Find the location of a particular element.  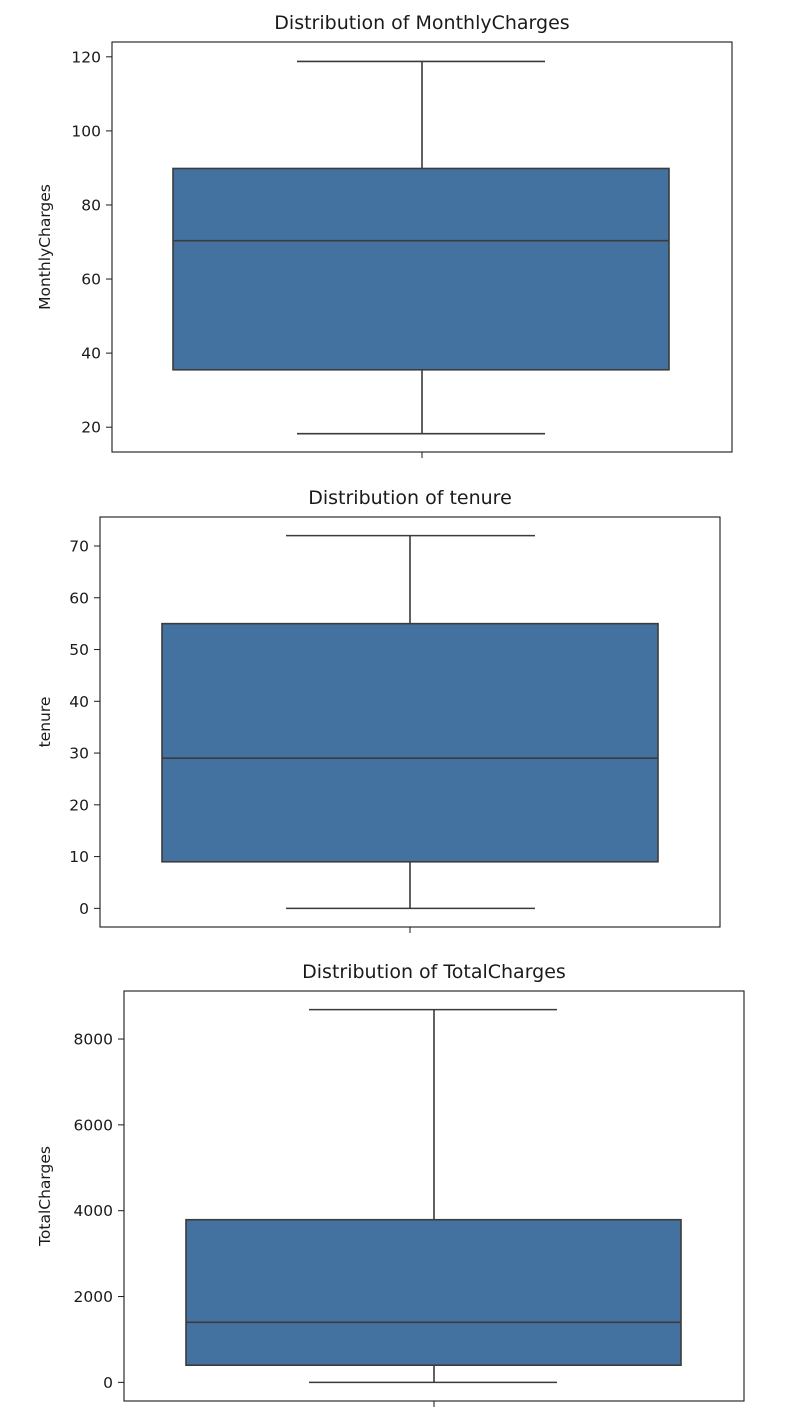

y-axis-label: tenure is located at coordinates (45, 722).